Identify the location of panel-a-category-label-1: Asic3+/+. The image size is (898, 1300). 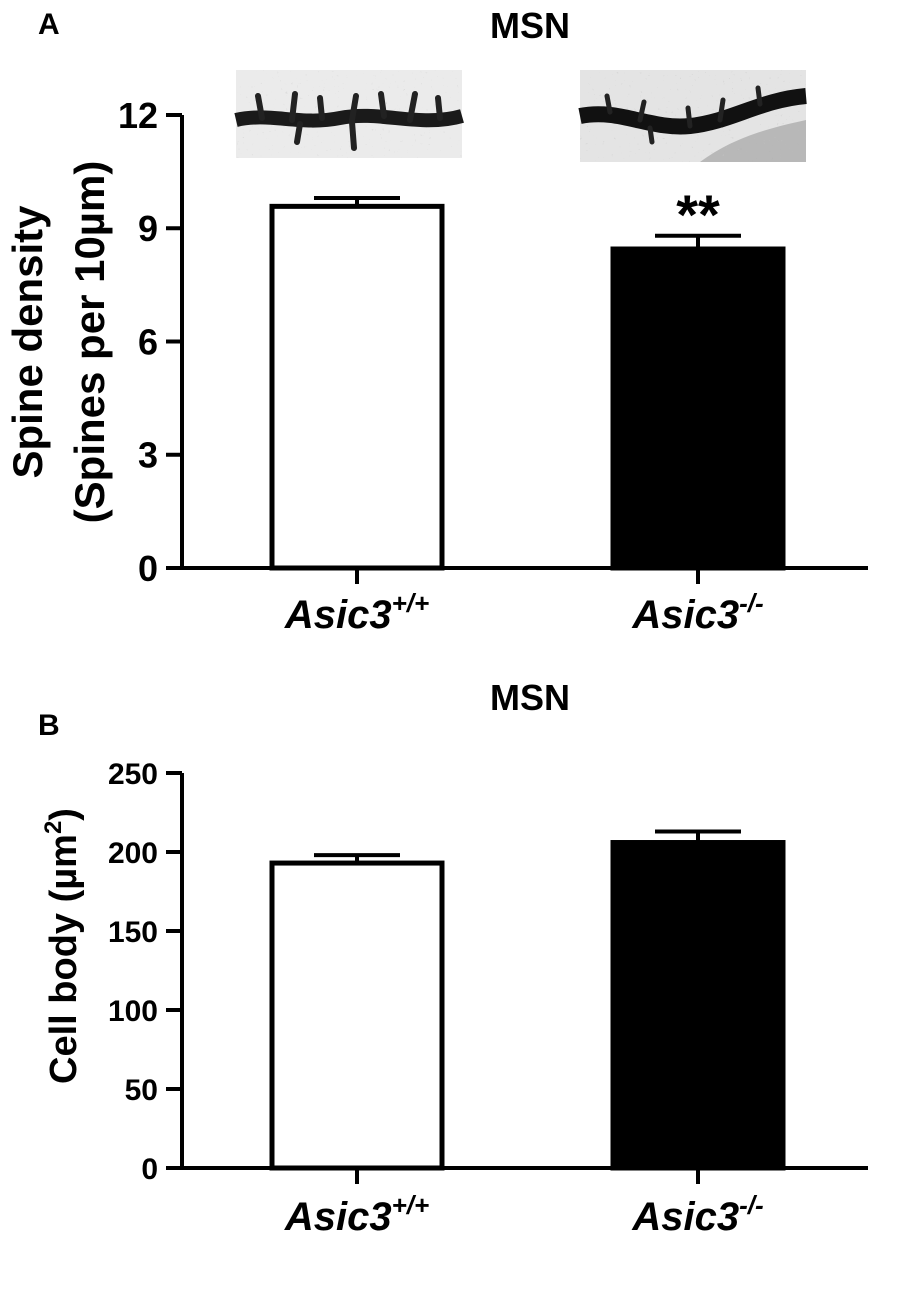
(356, 612).